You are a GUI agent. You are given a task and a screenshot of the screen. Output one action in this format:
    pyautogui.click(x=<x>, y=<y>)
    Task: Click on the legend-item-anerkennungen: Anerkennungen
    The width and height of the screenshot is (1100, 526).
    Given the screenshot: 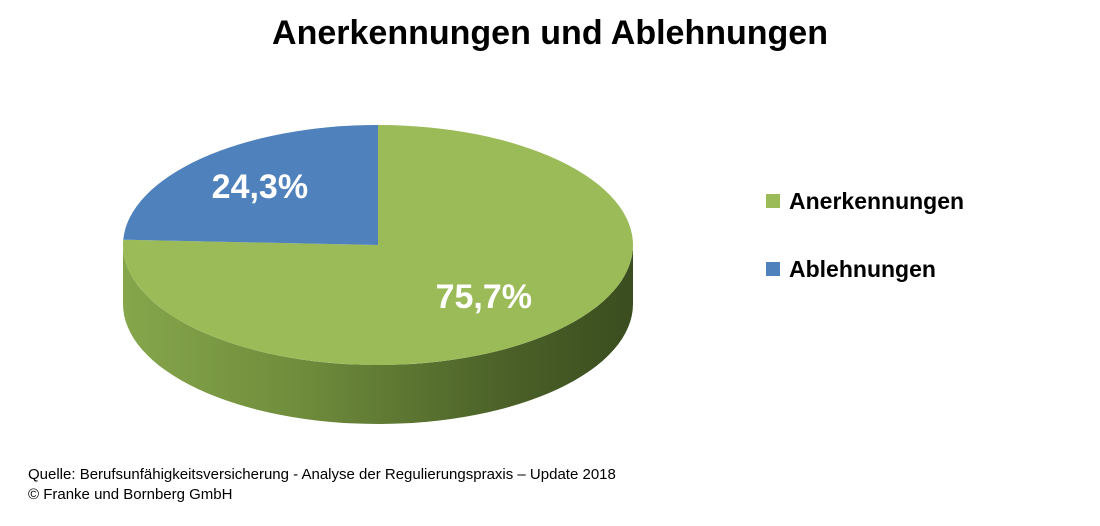 What is the action you would take?
    pyautogui.click(x=865, y=201)
    